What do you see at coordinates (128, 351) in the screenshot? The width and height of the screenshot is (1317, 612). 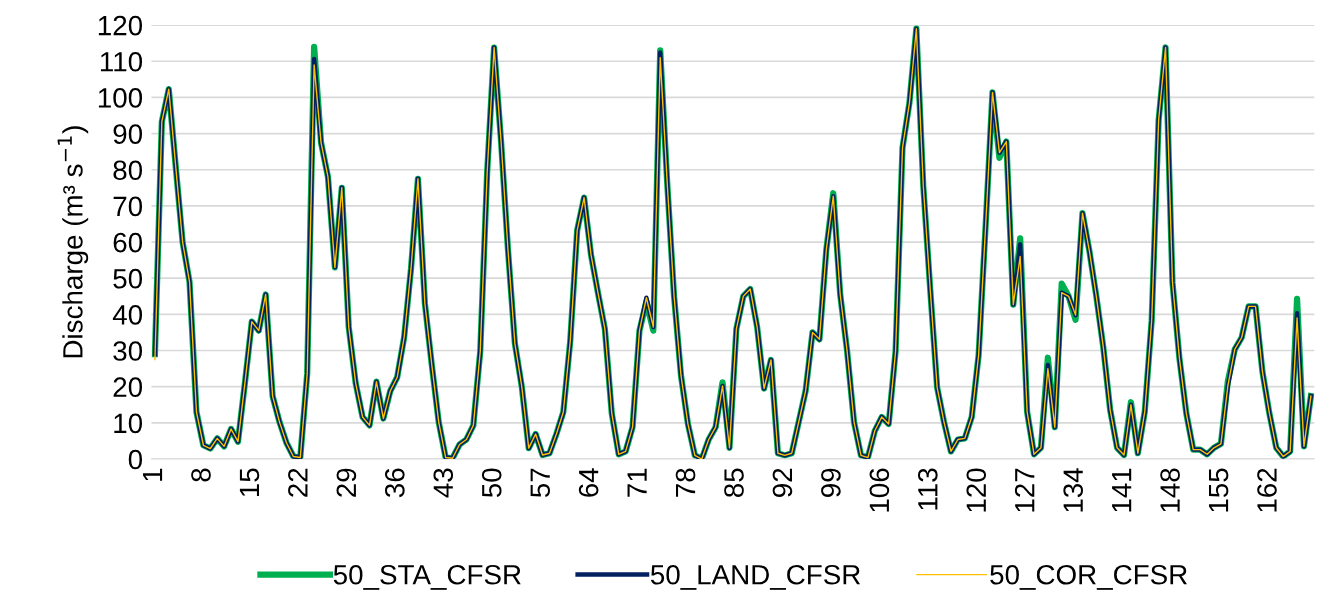 I see `y-tick-label: 30` at bounding box center [128, 351].